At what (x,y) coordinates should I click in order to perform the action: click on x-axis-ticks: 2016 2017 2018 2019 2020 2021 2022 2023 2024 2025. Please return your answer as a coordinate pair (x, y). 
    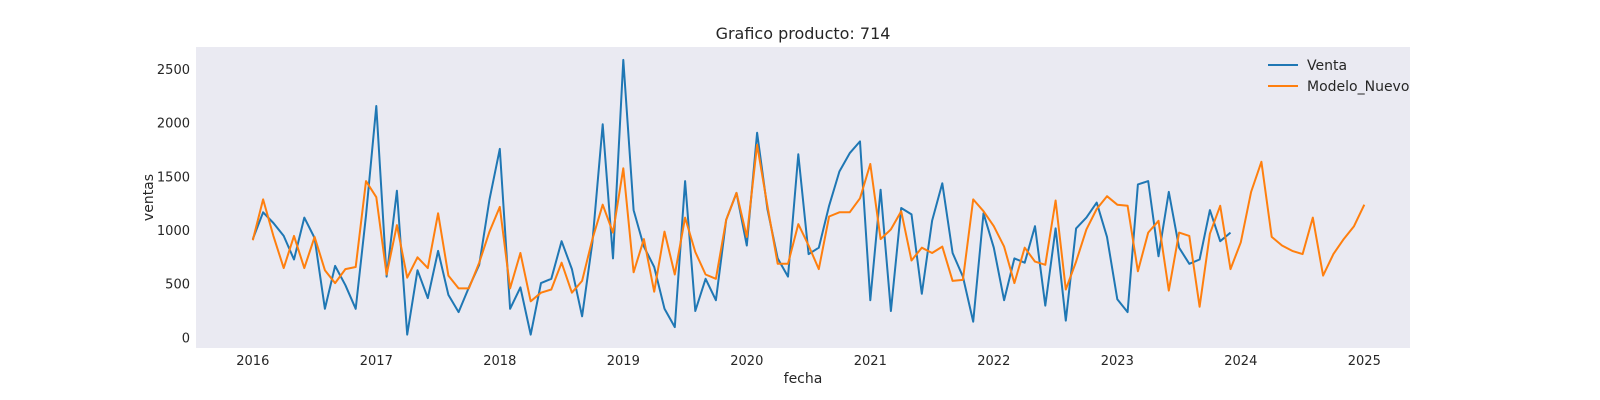
    Looking at the image, I should click on (808, 361).